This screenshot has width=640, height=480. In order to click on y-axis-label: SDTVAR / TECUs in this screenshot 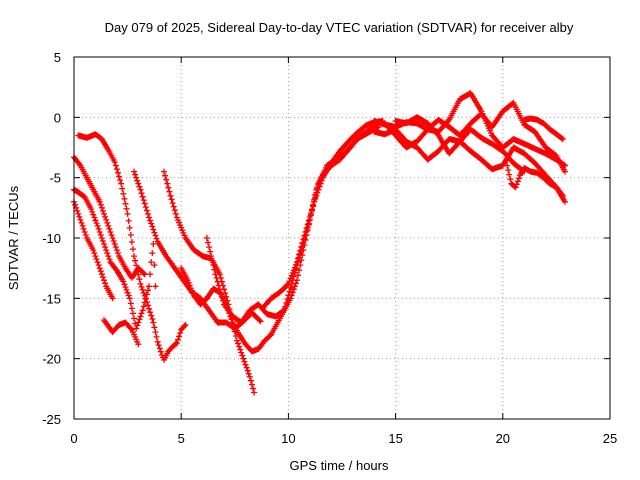, I will do `click(13, 237)`.